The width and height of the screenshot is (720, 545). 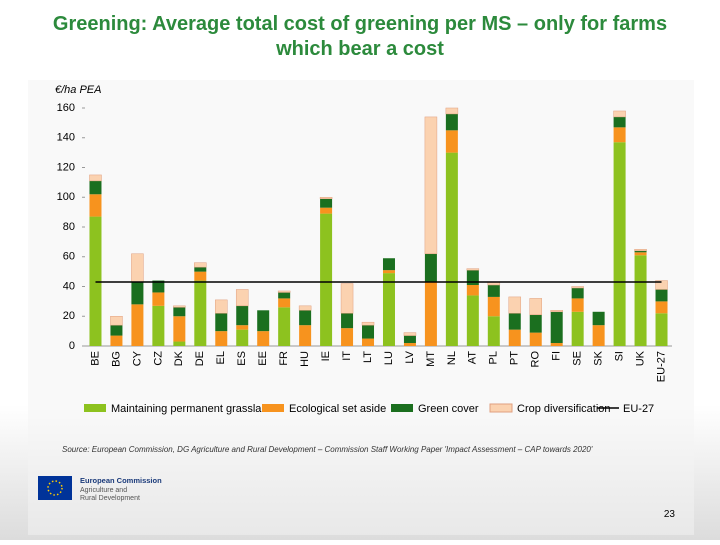 I want to click on x-tick-label: BE, so click(x=95, y=358).